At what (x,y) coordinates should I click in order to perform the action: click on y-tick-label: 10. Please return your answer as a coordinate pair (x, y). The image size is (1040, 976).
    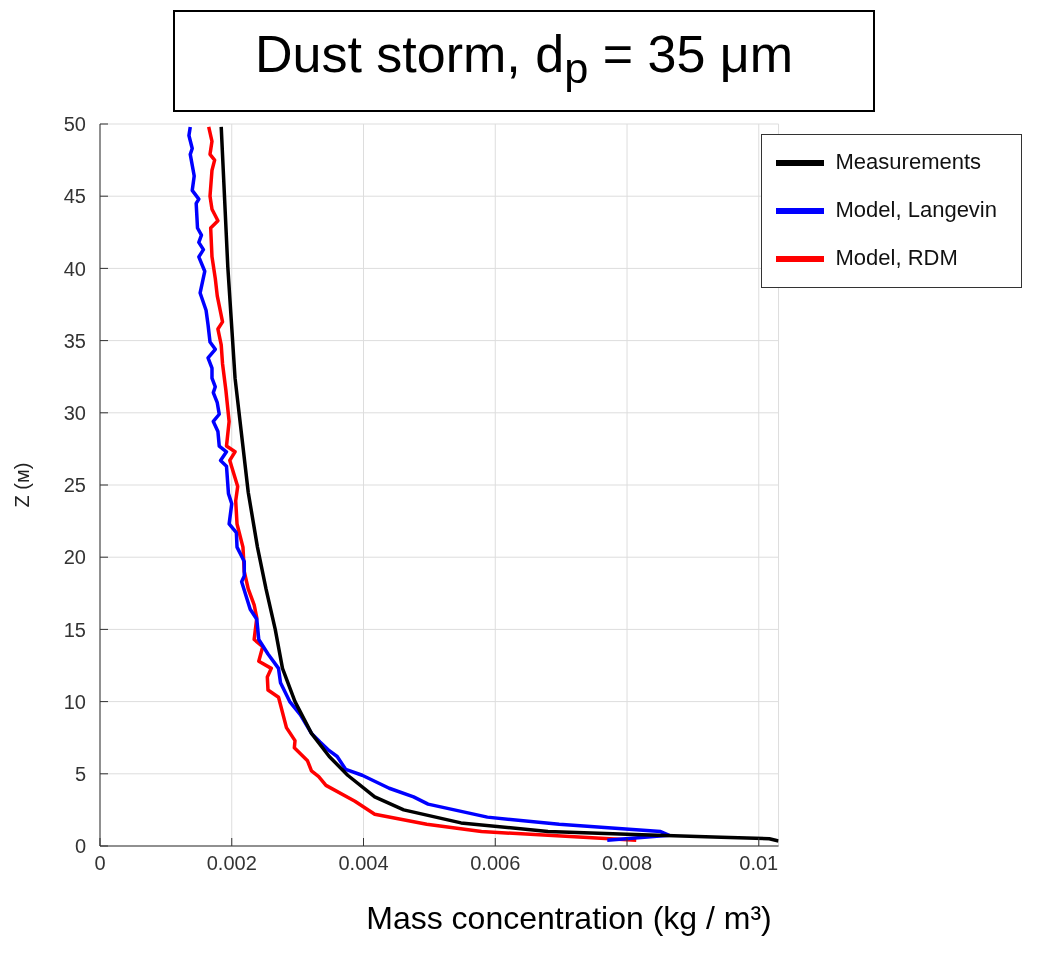
    Looking at the image, I should click on (74, 702).